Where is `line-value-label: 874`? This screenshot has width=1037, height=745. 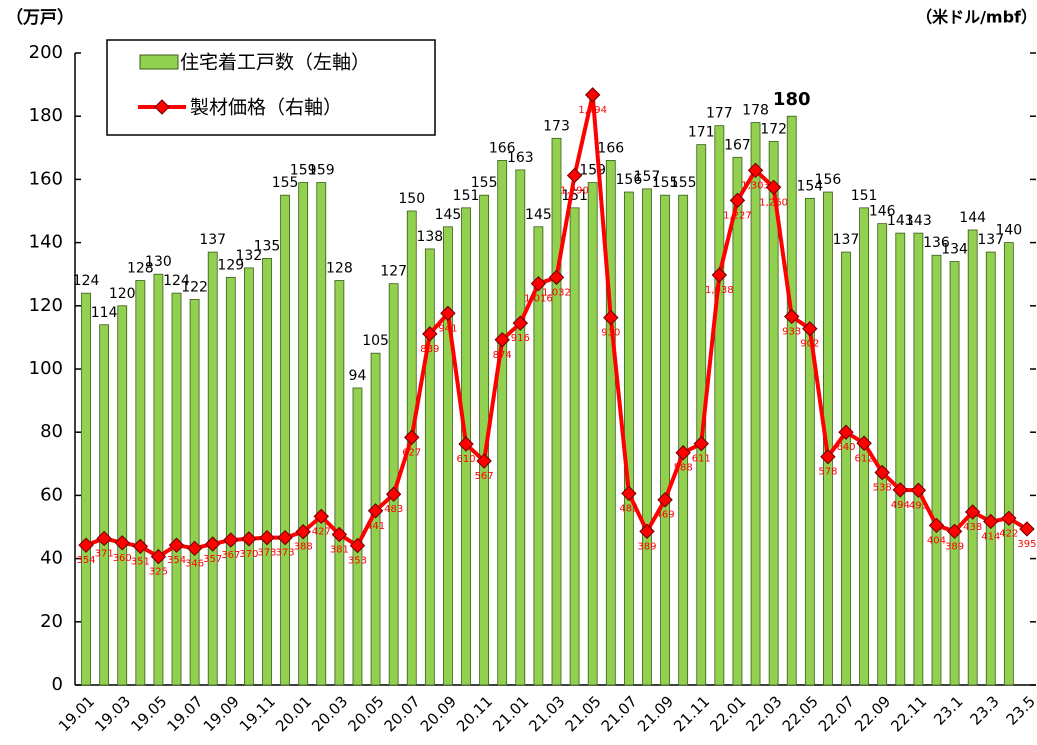 line-value-label: 874 is located at coordinates (502, 355).